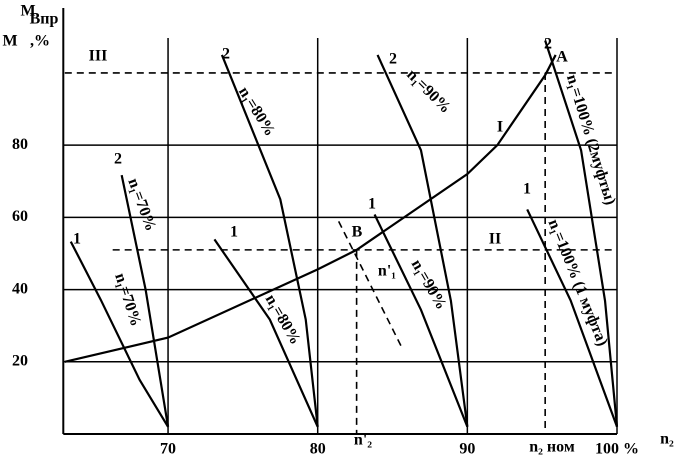  I want to click on annotation: n₁=100% (2муфты), so click(591, 140).